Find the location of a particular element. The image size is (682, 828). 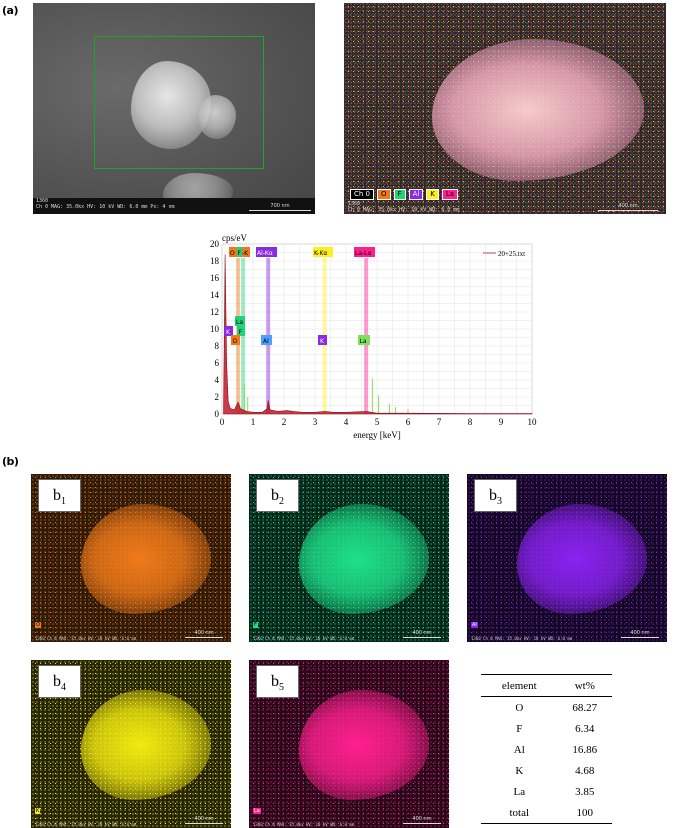

table-cell: 3.85 is located at coordinates (585, 791).